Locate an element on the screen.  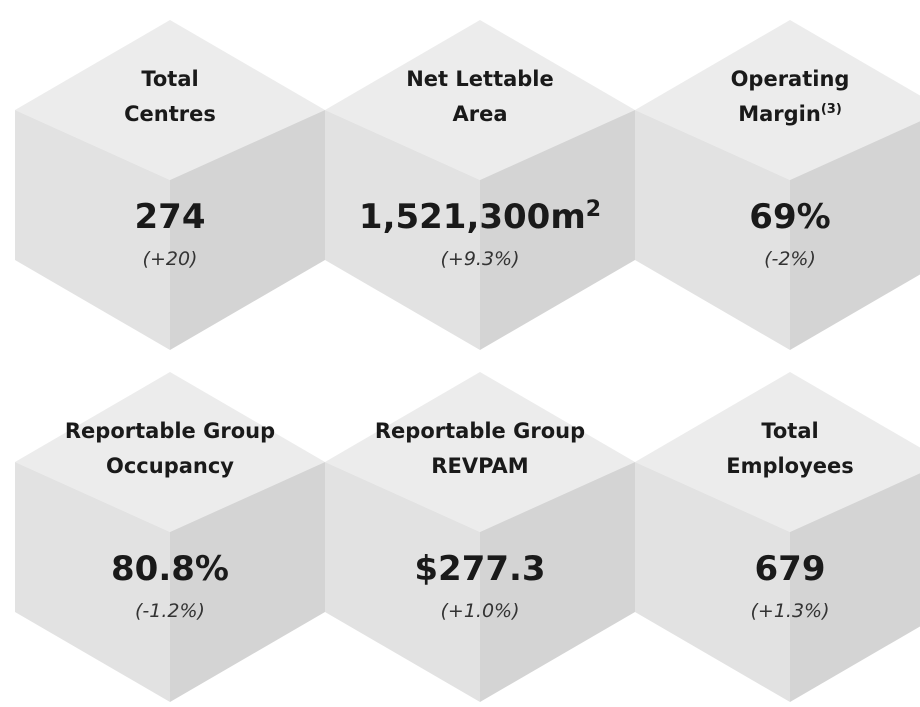
cube: Total Employees 679 (+1.3%) is located at coordinates (777, 537).